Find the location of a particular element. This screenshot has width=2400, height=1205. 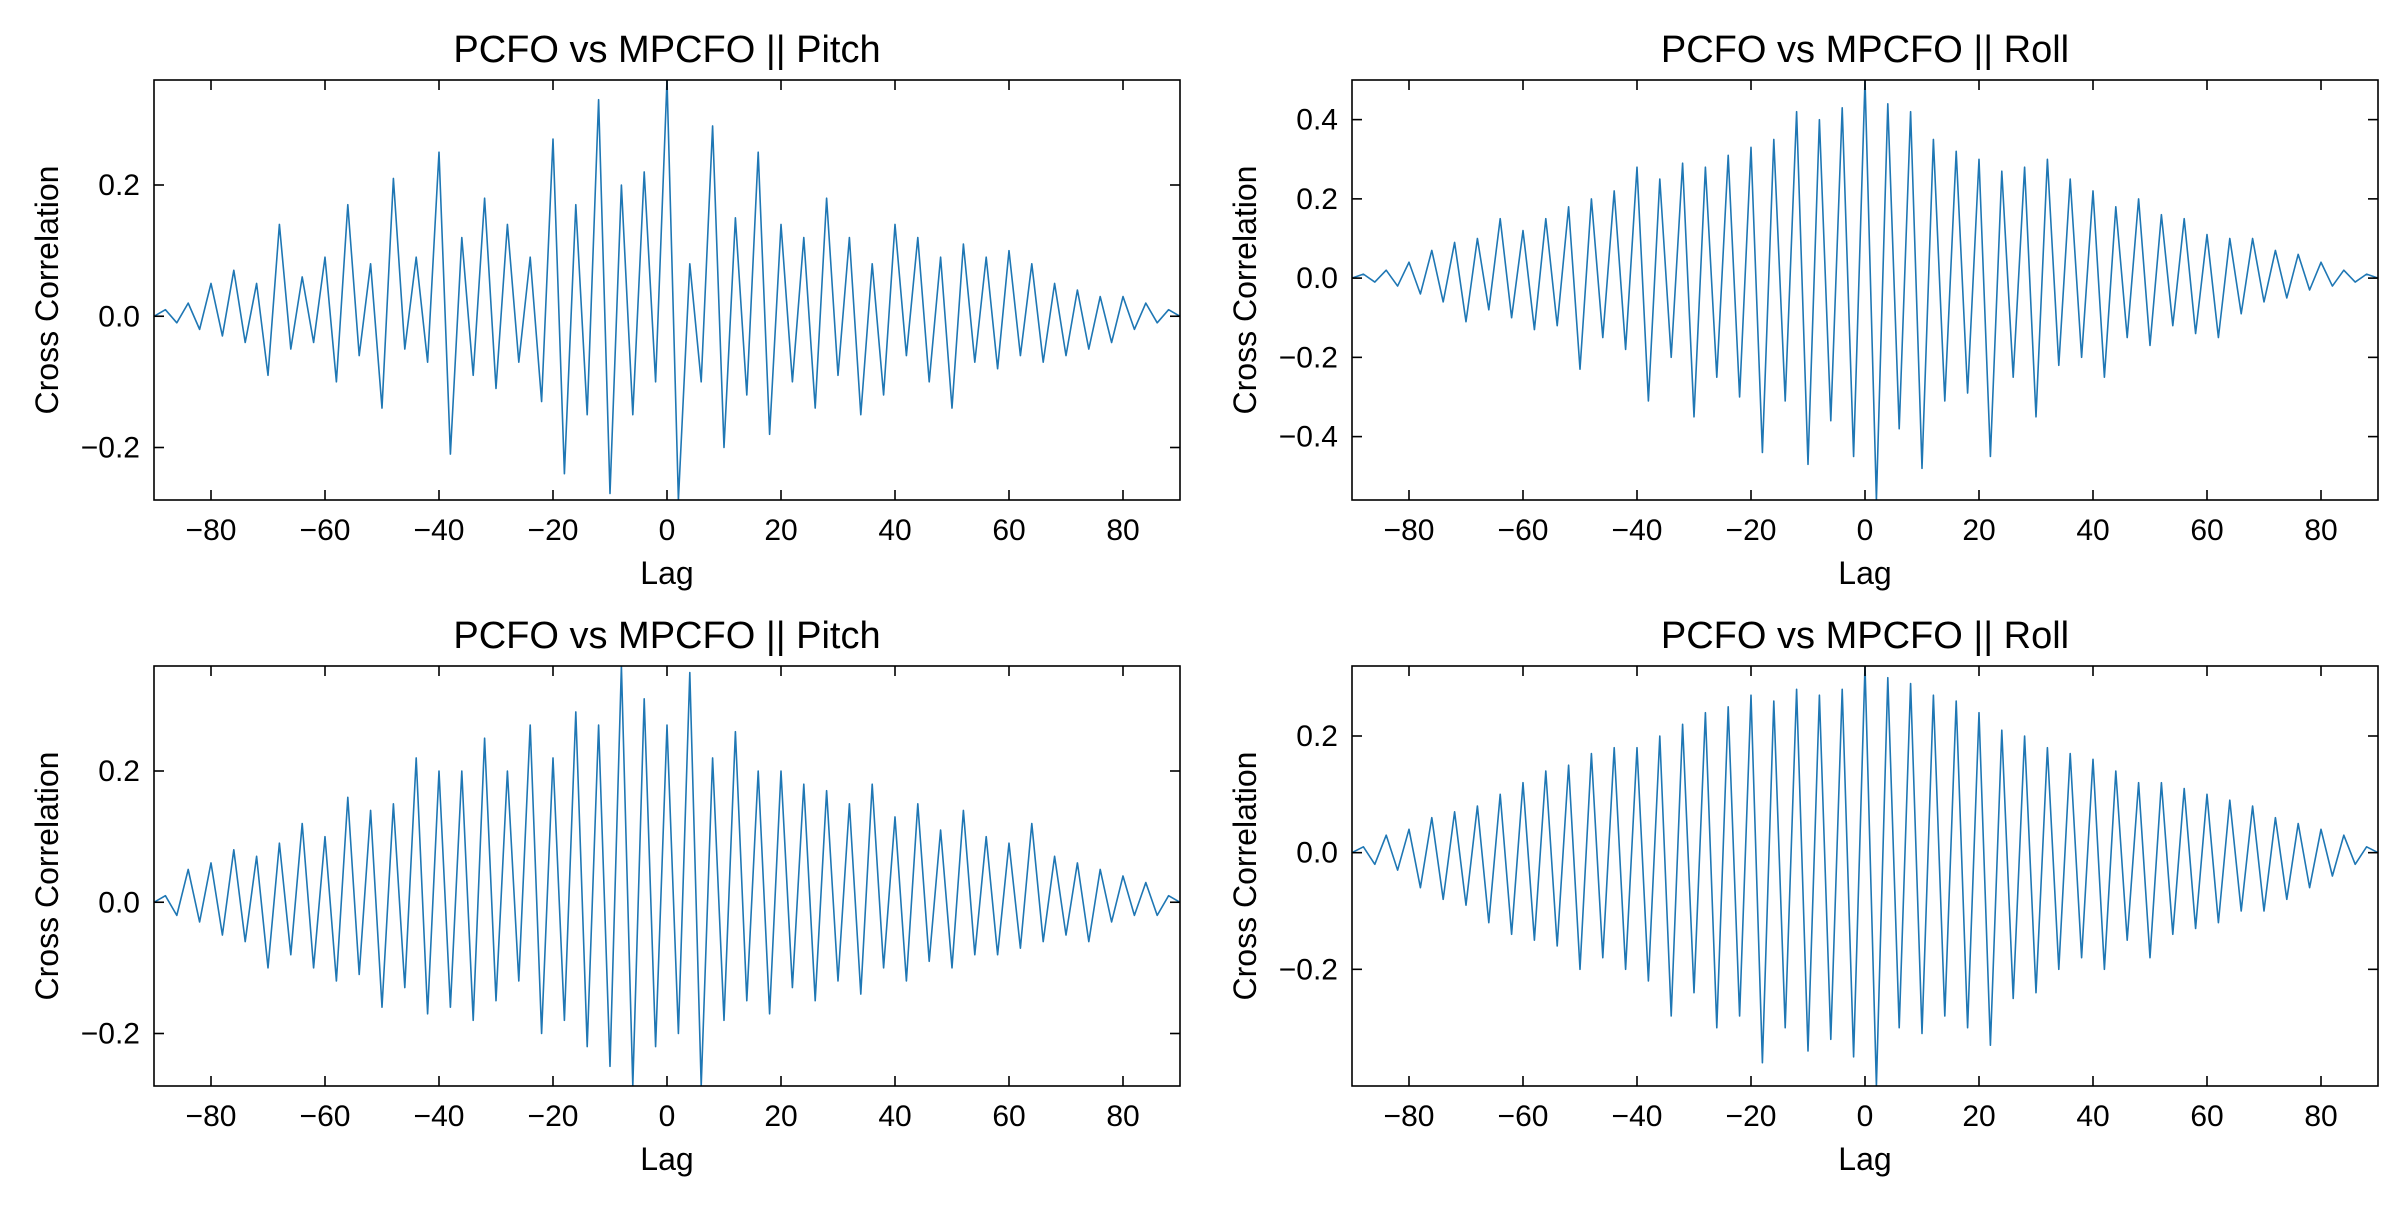

y-tick-label: −0.4 is located at coordinates (1308, 437).